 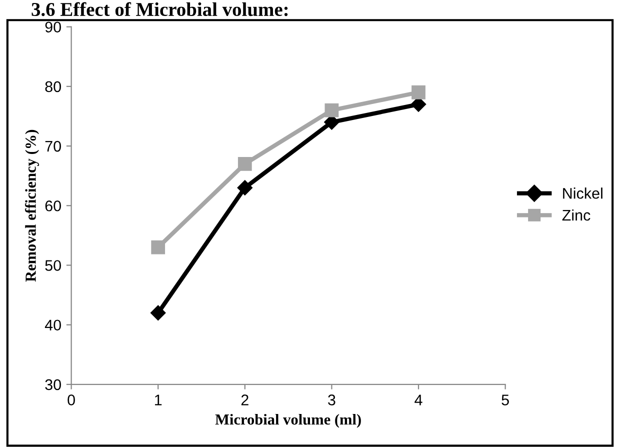 What do you see at coordinates (53, 27) in the screenshot?
I see `y-tick-label: 90` at bounding box center [53, 27].